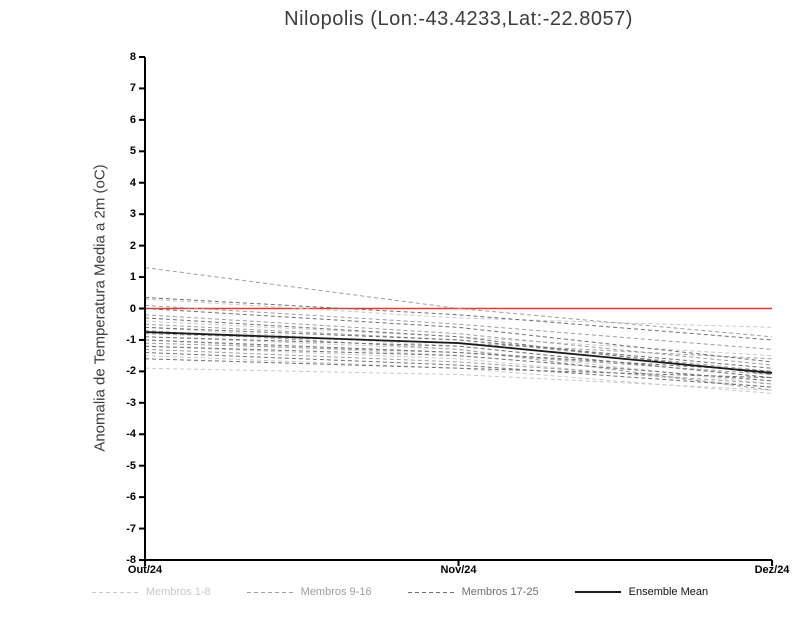 This screenshot has height=618, width=800. I want to click on legend-item-membros-17-25: Membros 17-25, so click(473, 592).